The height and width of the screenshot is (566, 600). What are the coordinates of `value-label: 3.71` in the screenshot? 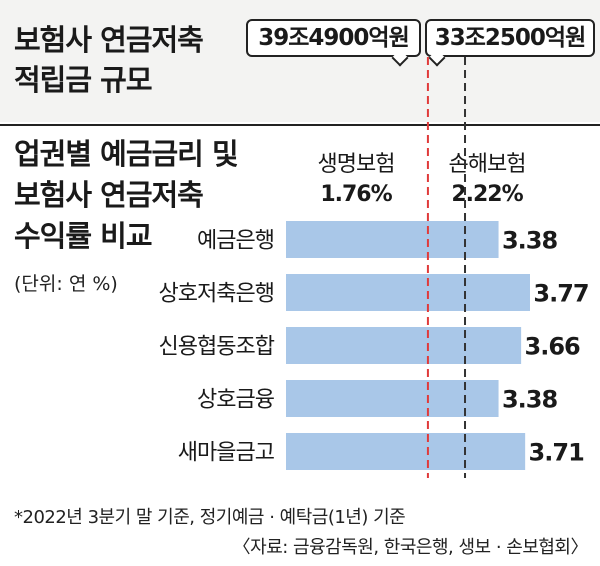 It's located at (557, 453).